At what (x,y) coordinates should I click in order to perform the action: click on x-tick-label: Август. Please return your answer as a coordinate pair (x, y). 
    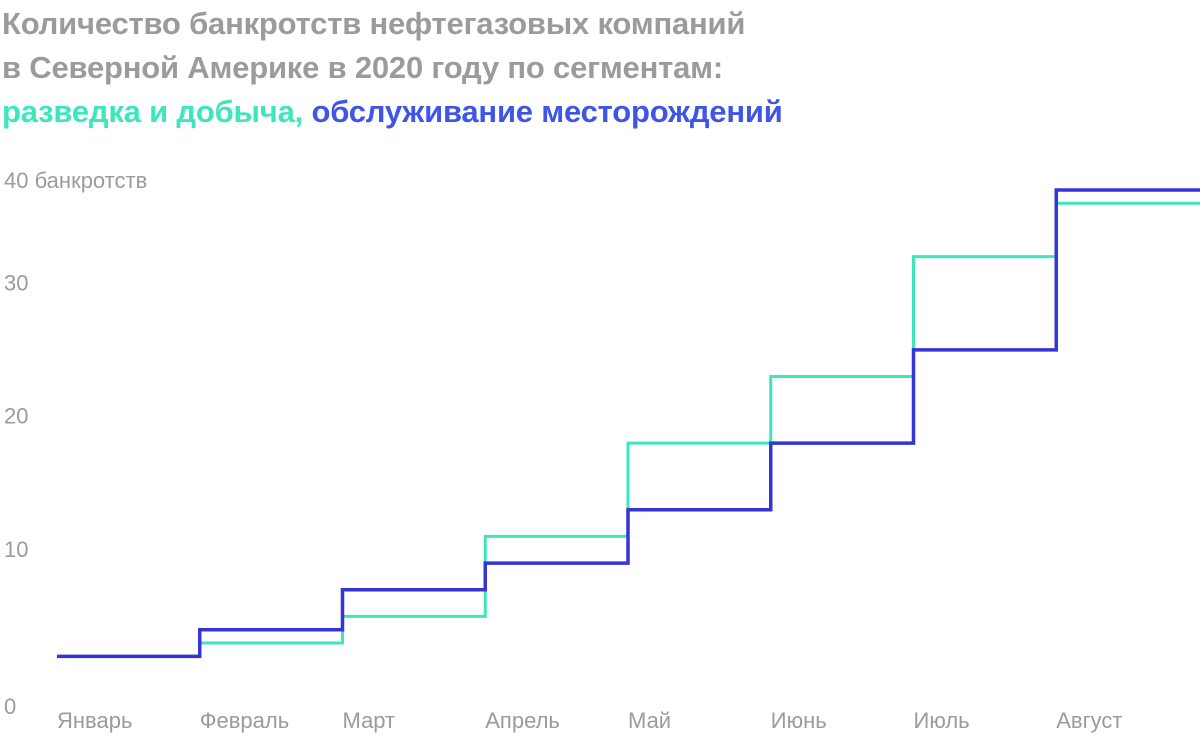
    Looking at the image, I should click on (1089, 720).